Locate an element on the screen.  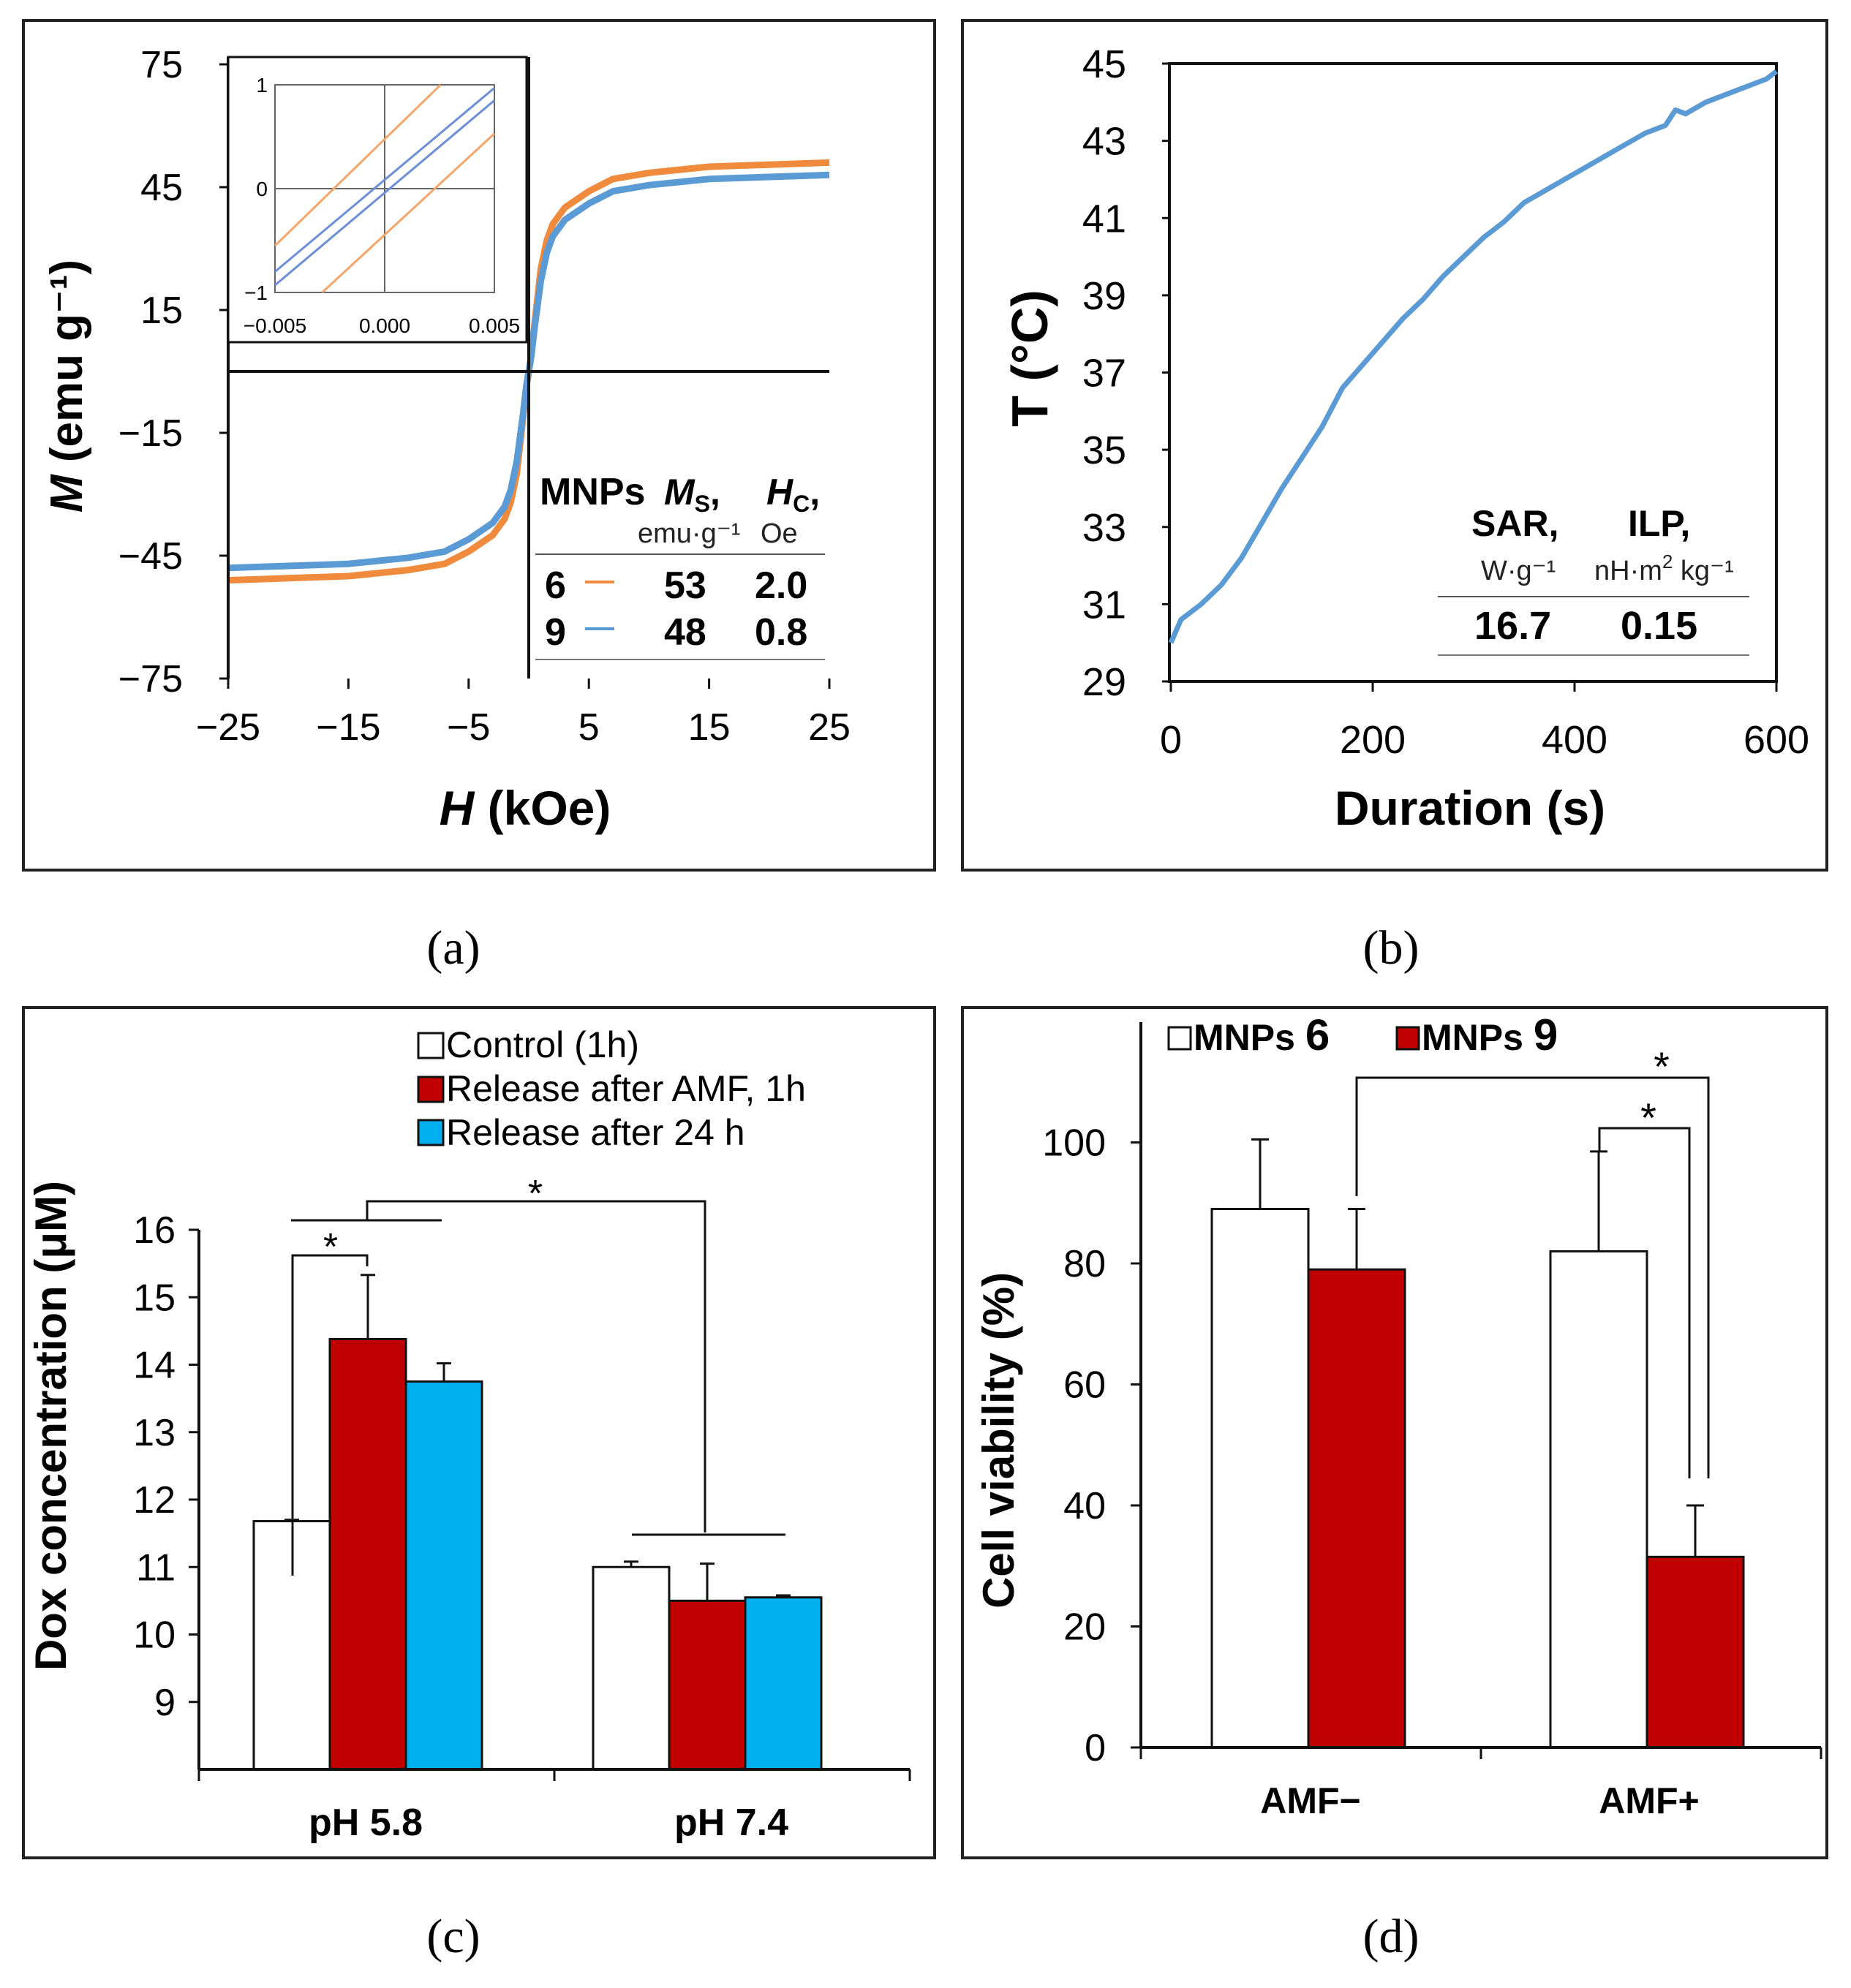
a-table-row-id-9: 9 is located at coordinates (555, 632).